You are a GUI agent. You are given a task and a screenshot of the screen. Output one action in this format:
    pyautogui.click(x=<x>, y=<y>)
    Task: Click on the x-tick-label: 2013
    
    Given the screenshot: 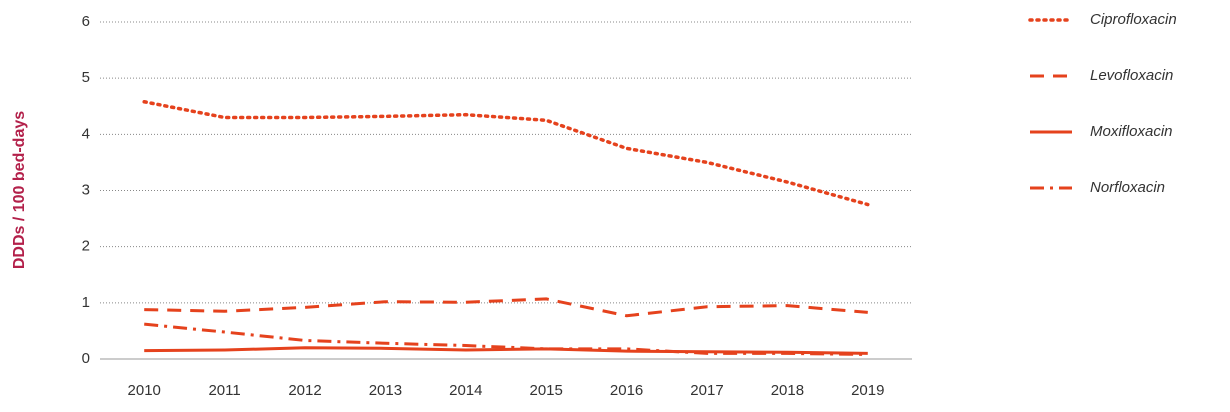 What is the action you would take?
    pyautogui.click(x=385, y=390)
    